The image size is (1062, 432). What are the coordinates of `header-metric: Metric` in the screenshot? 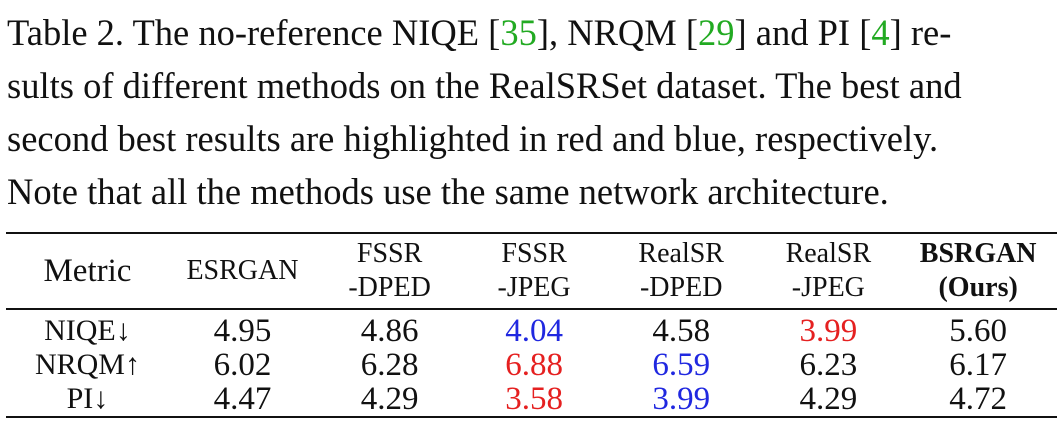 It's located at (87, 271).